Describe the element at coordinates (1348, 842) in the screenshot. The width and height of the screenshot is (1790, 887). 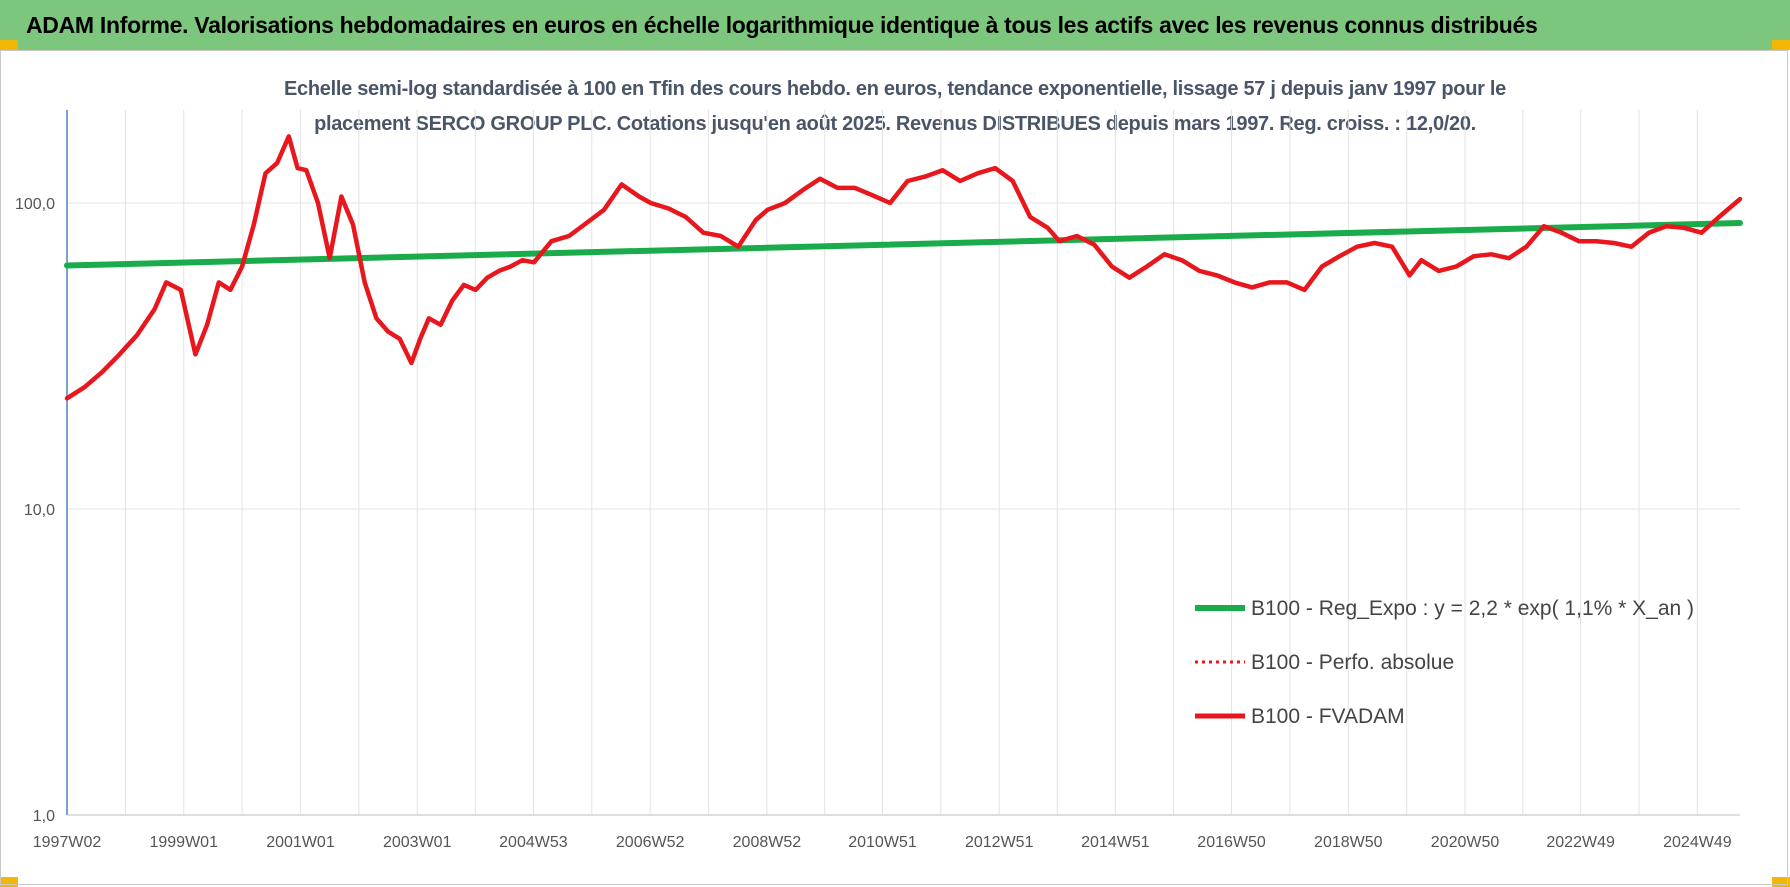
I see `x-tick-label: 2018W50` at that location.